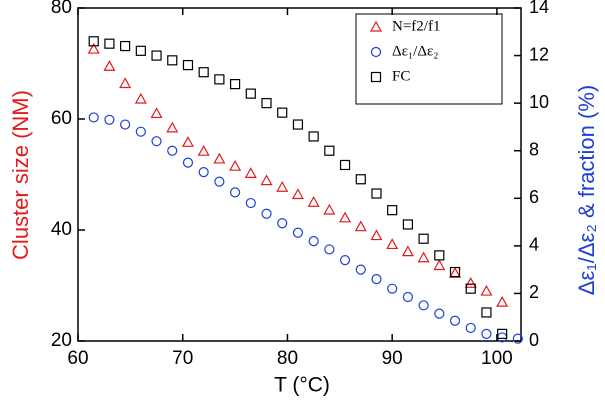 Image resolution: width=605 pixels, height=407 pixels. What do you see at coordinates (534, 245) in the screenshot?
I see `y2-tick-label: 4` at bounding box center [534, 245].